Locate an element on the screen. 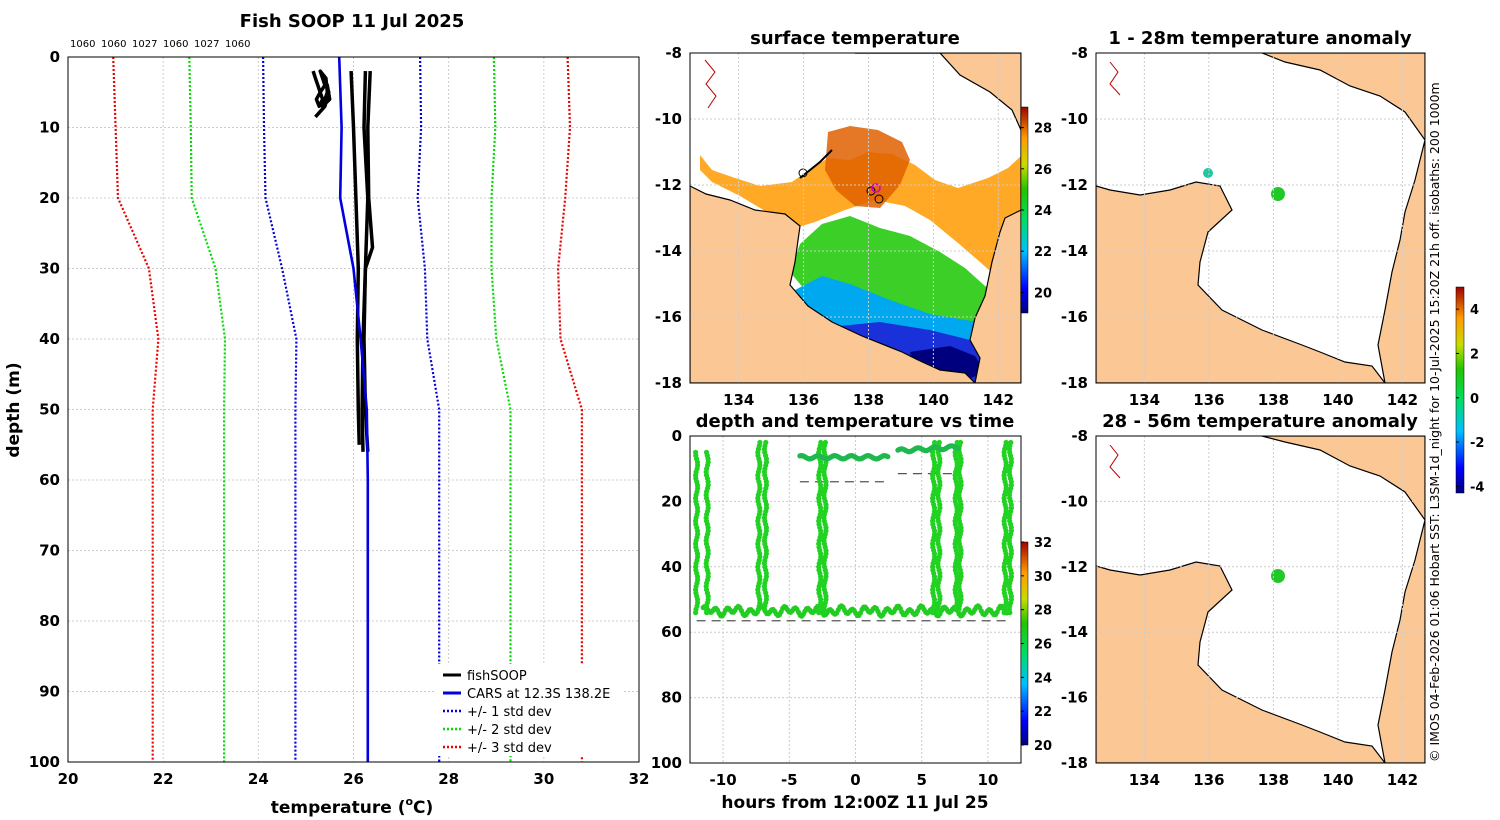 Image resolution: width=1500 pixels, height=820 pixels. anomaly-shallow-point is located at coordinates (1208, 173).